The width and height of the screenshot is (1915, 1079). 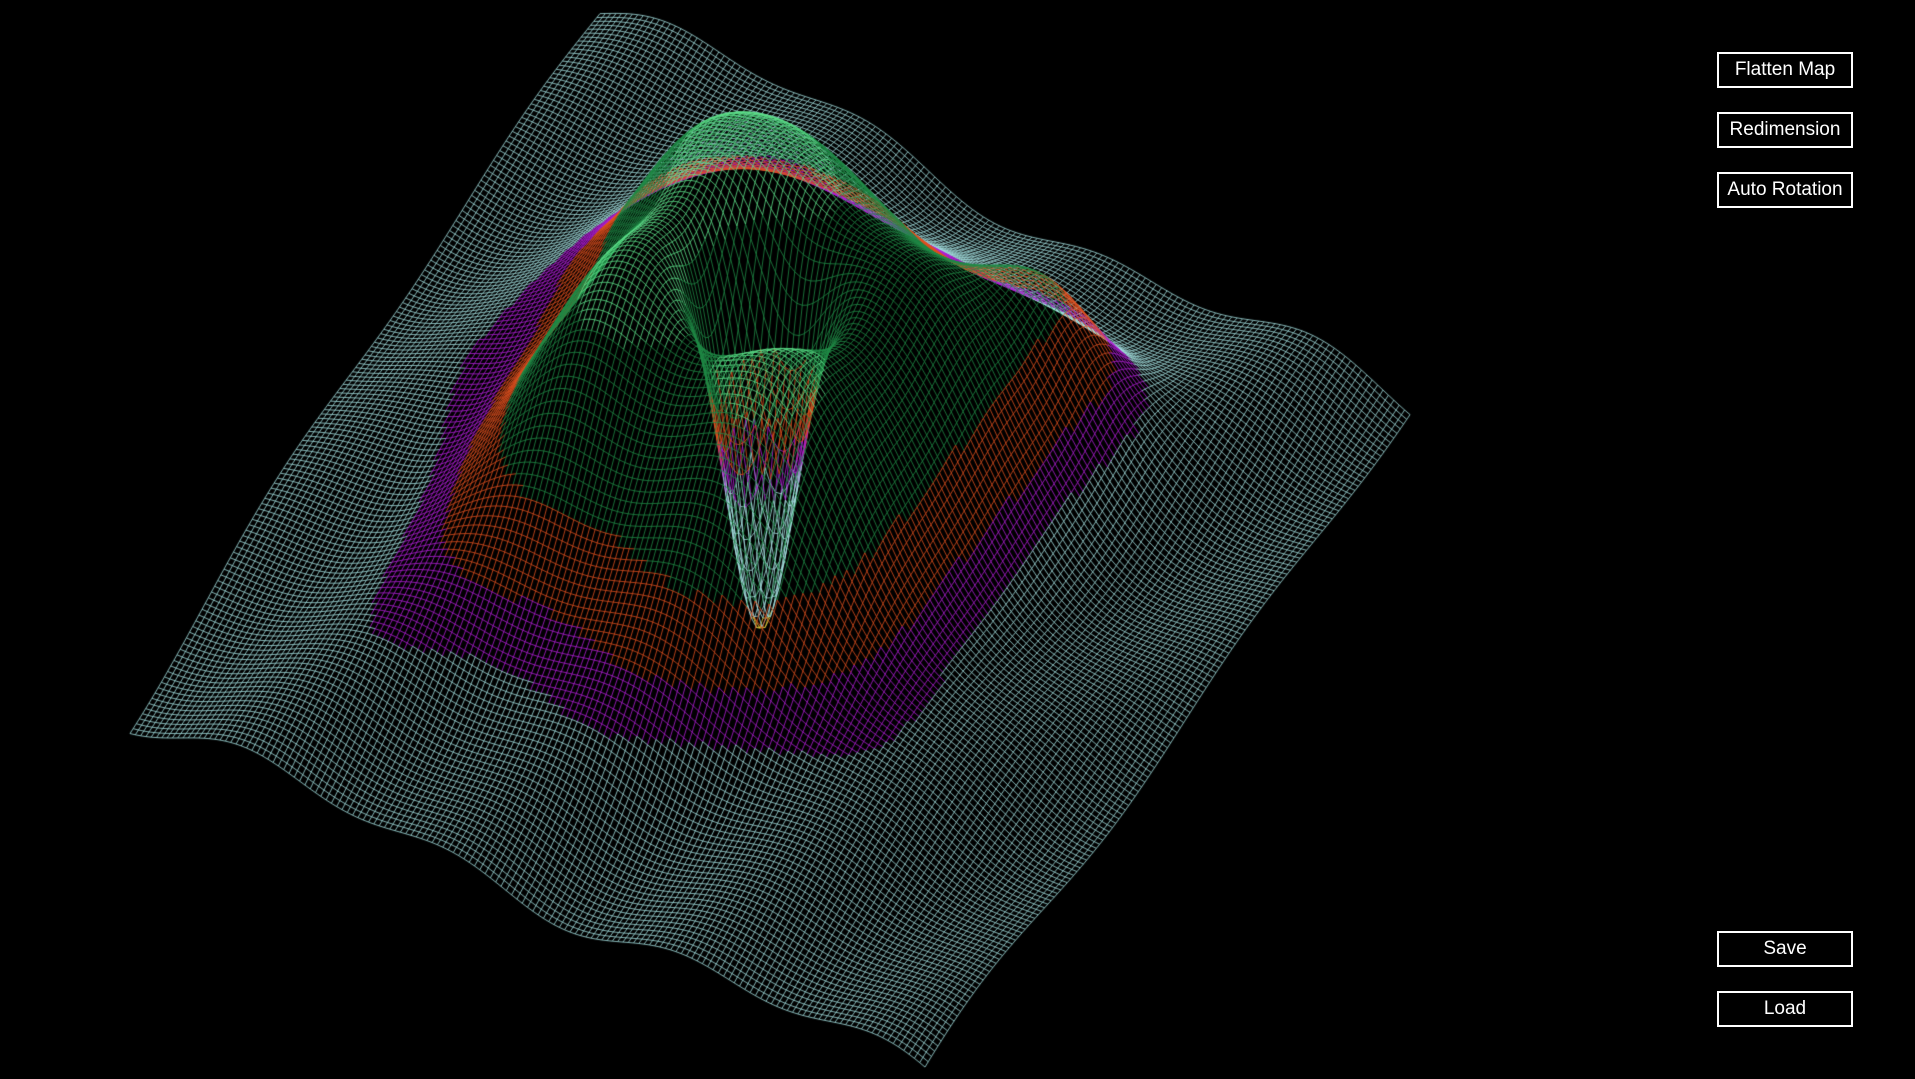 I want to click on load-button: Load, so click(x=1785, y=1009).